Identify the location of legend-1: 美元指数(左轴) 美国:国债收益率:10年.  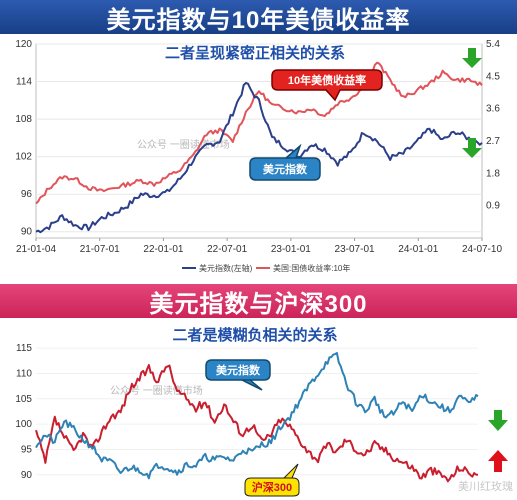
(266, 268).